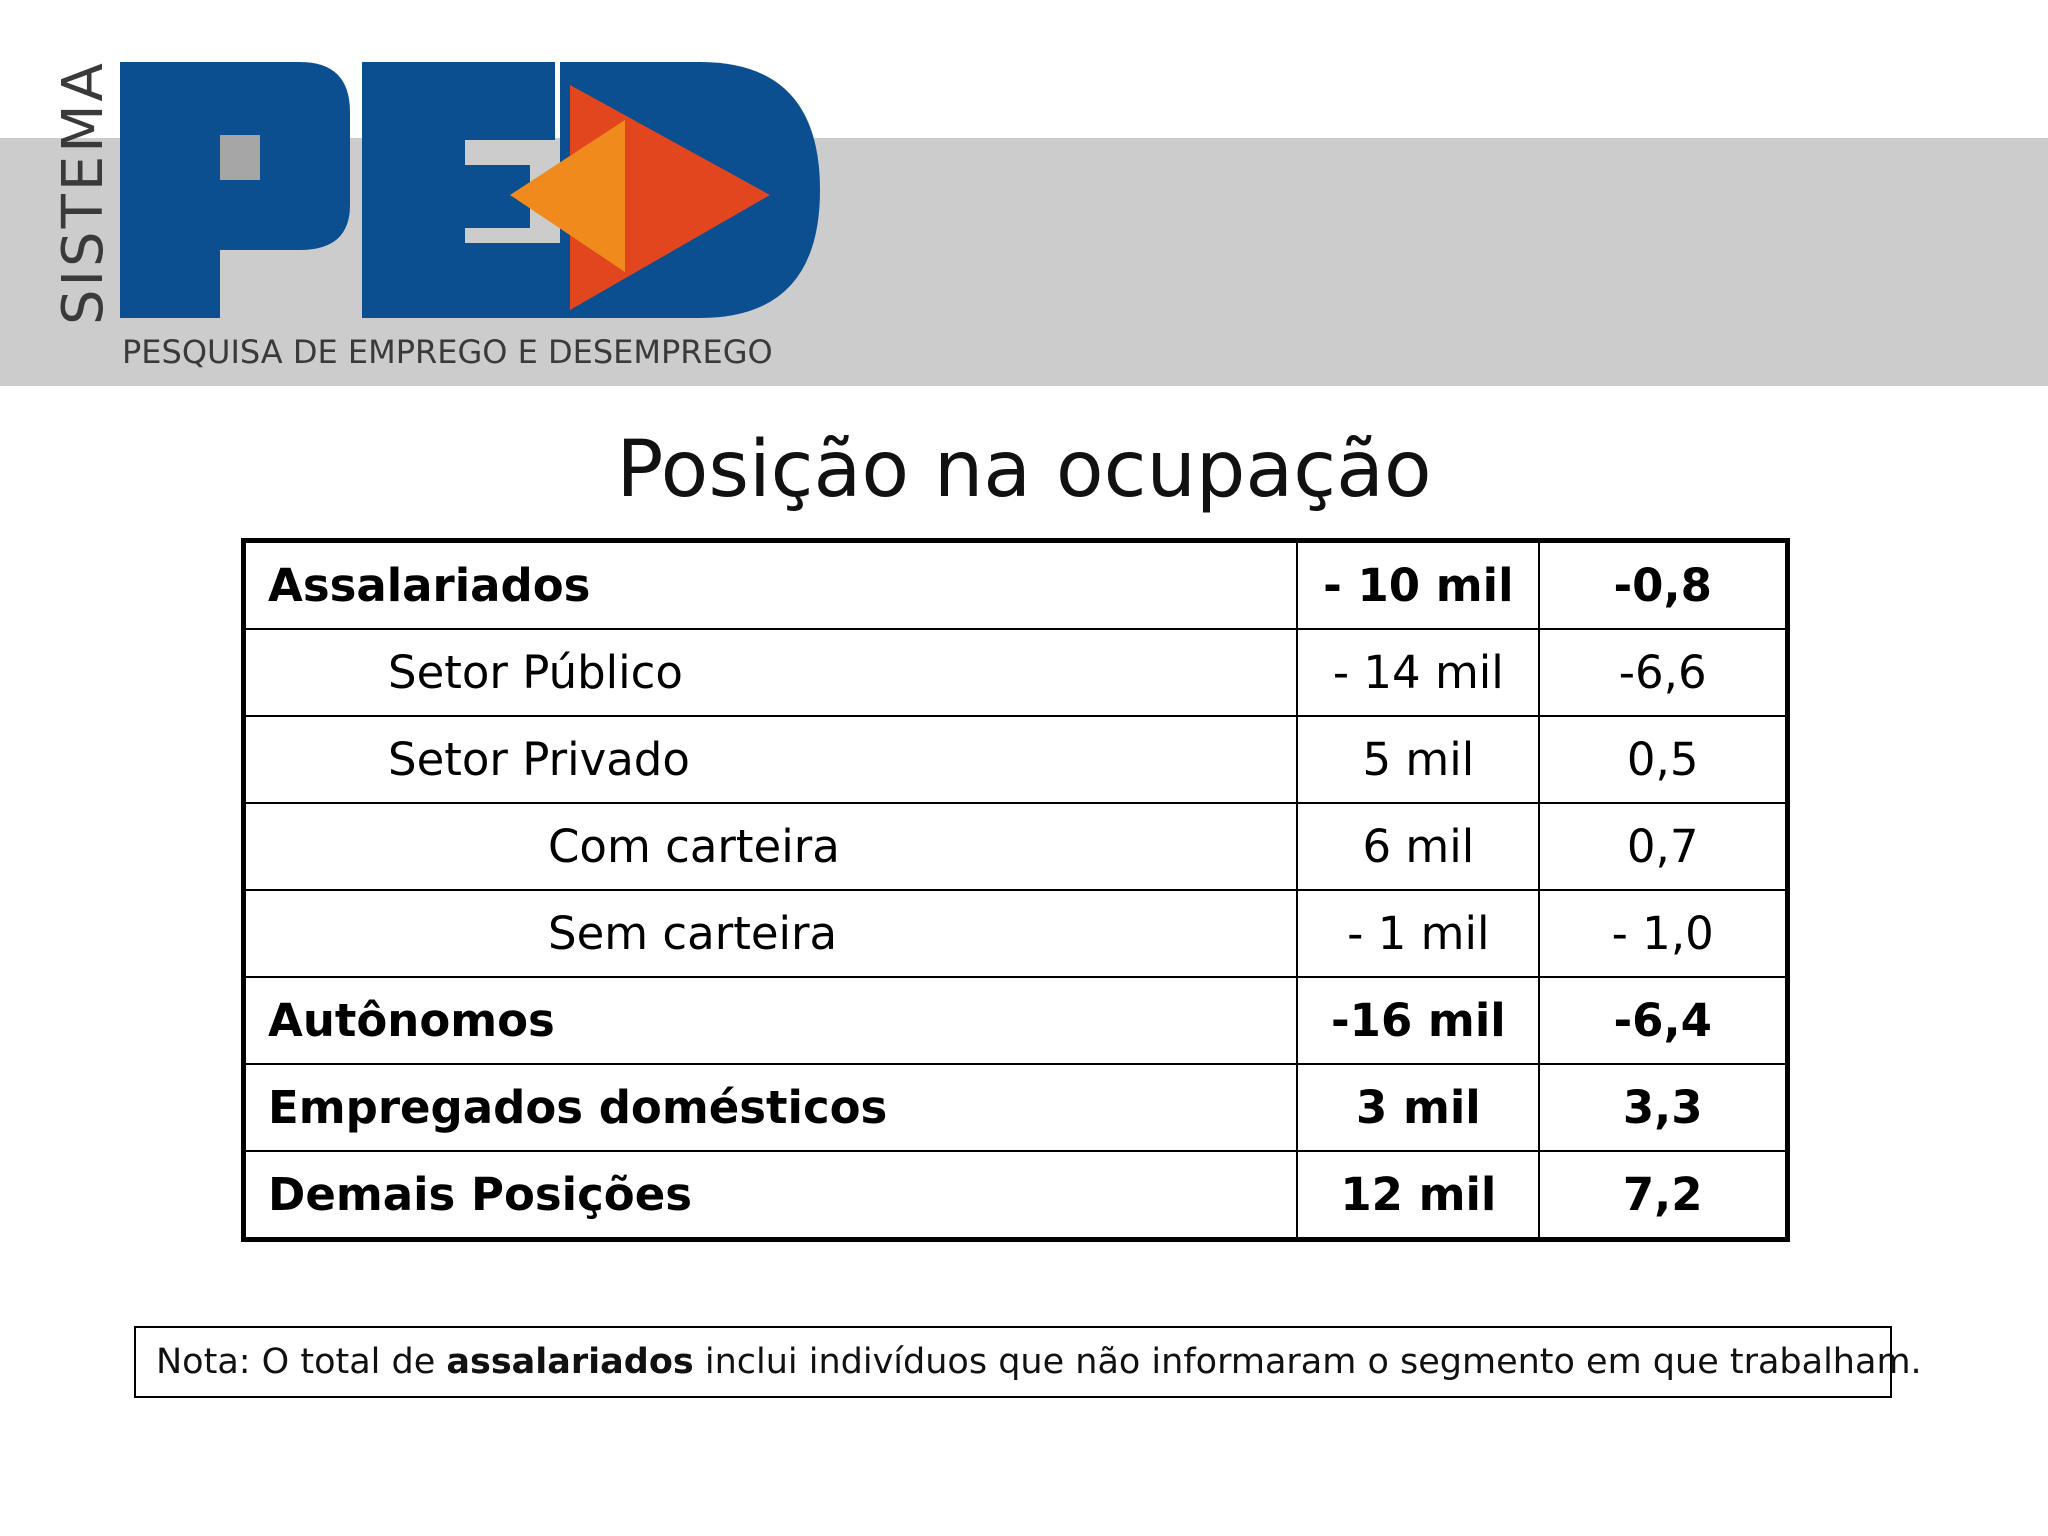 This screenshot has height=1536, width=2048. I want to click on logo-orange-arrow, so click(567, 196).